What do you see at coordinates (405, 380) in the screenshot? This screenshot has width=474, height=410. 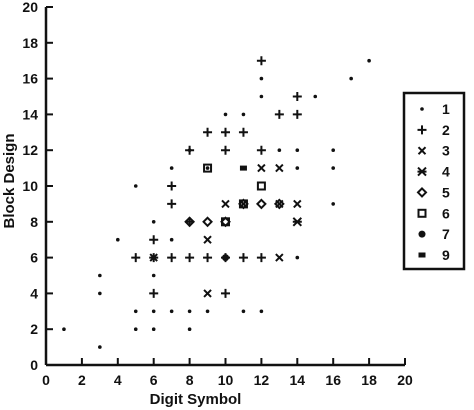 I see `x-tick-label: 20` at bounding box center [405, 380].